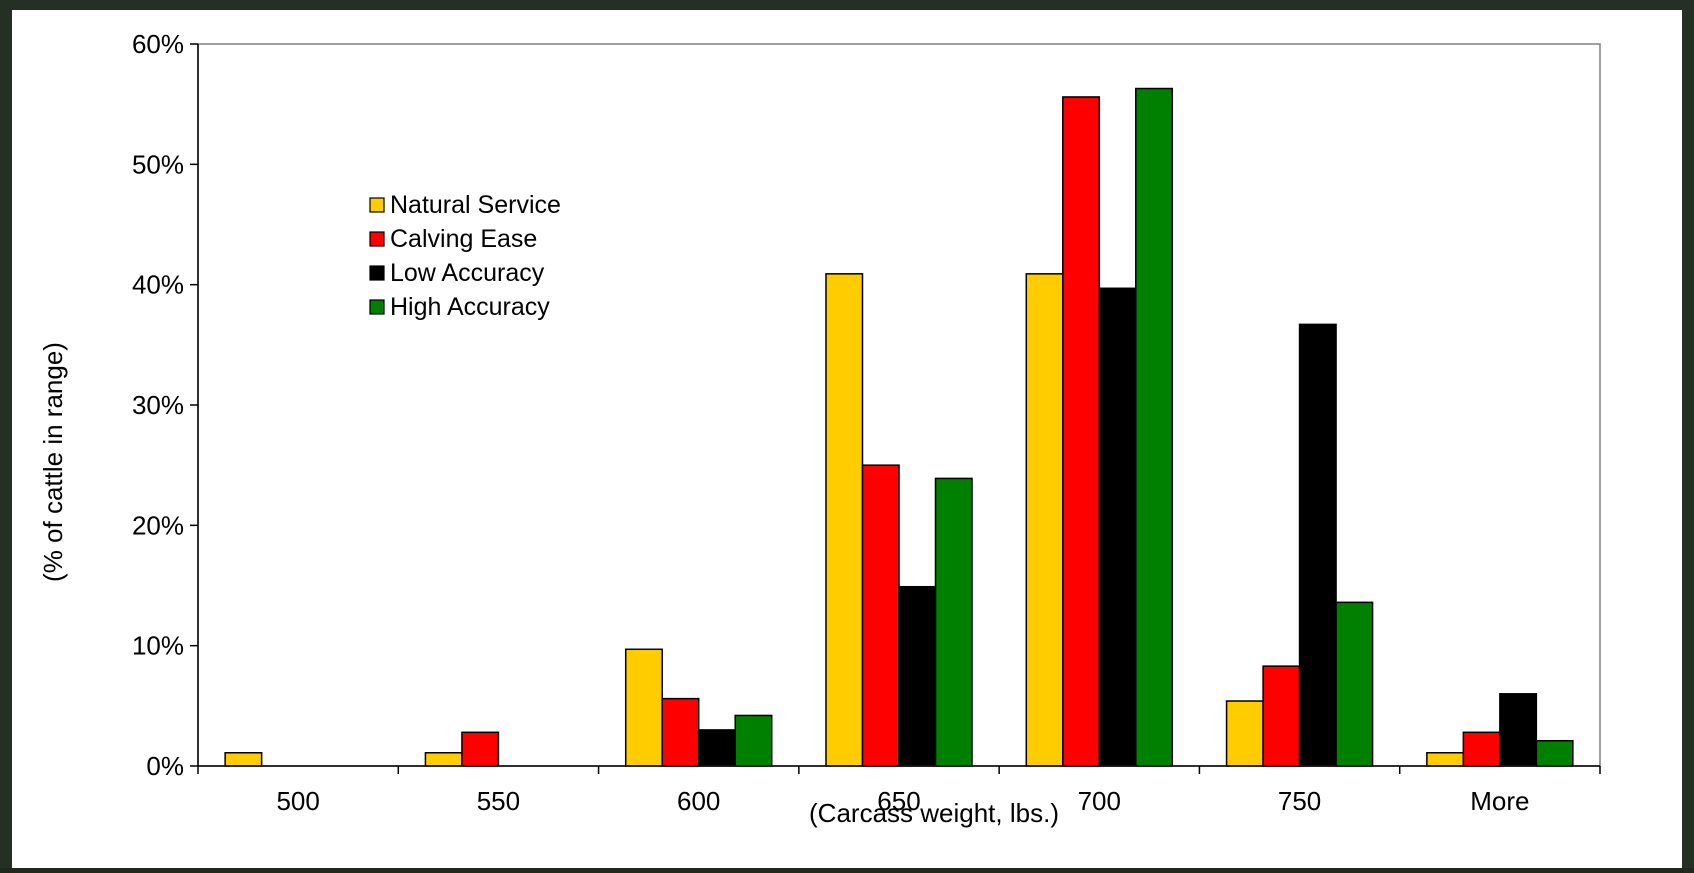 The height and width of the screenshot is (873, 1694). I want to click on y-tick-label: 50%, so click(158, 164).